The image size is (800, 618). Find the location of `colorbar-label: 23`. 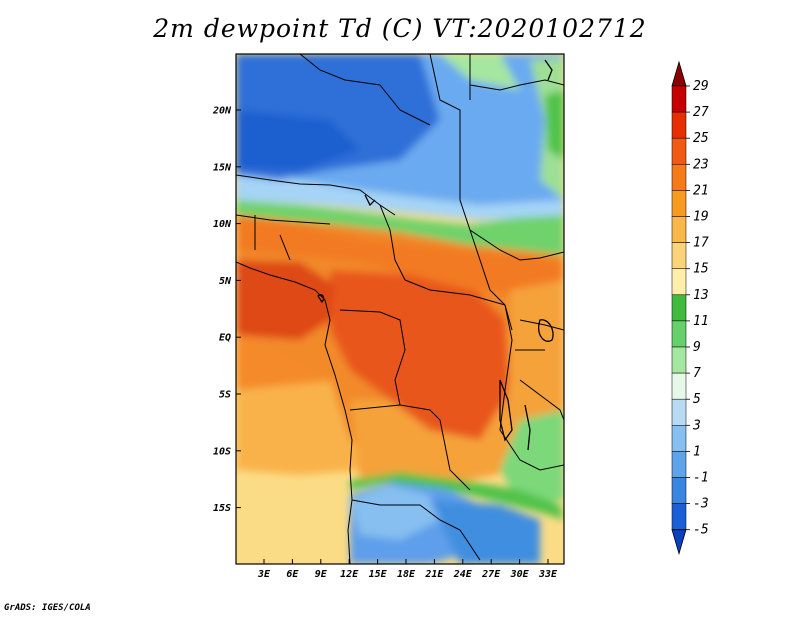

colorbar-label: 23 is located at coordinates (701, 164).